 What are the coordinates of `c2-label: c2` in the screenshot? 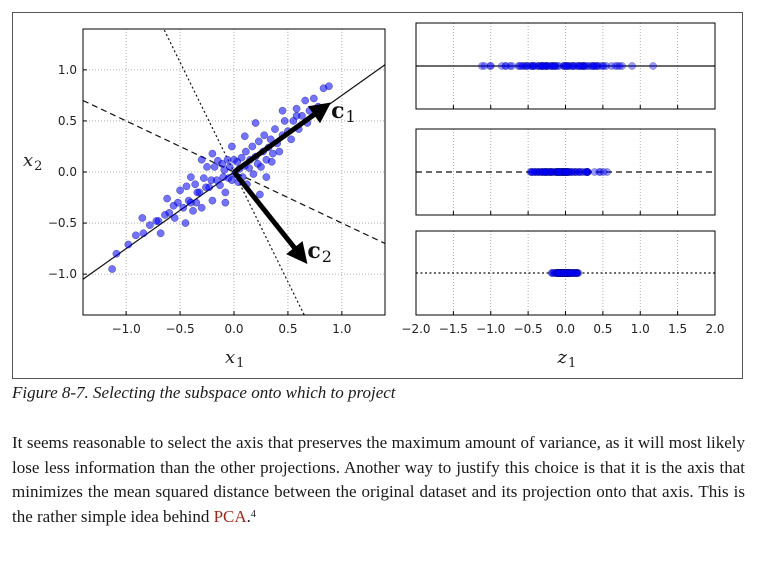 It's located at (319, 252).